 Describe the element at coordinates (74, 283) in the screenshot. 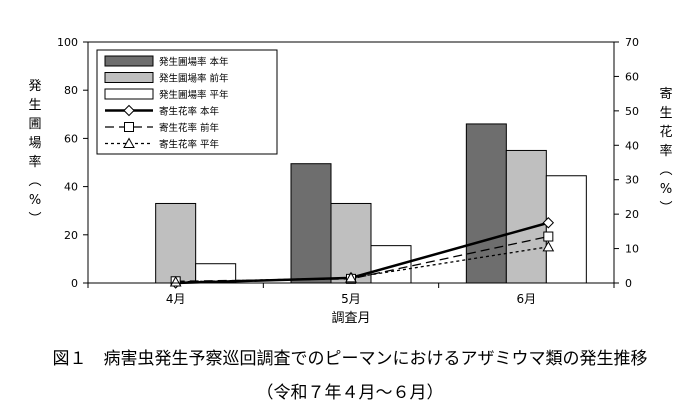

I see `left-axis-tick-label: 0` at that location.